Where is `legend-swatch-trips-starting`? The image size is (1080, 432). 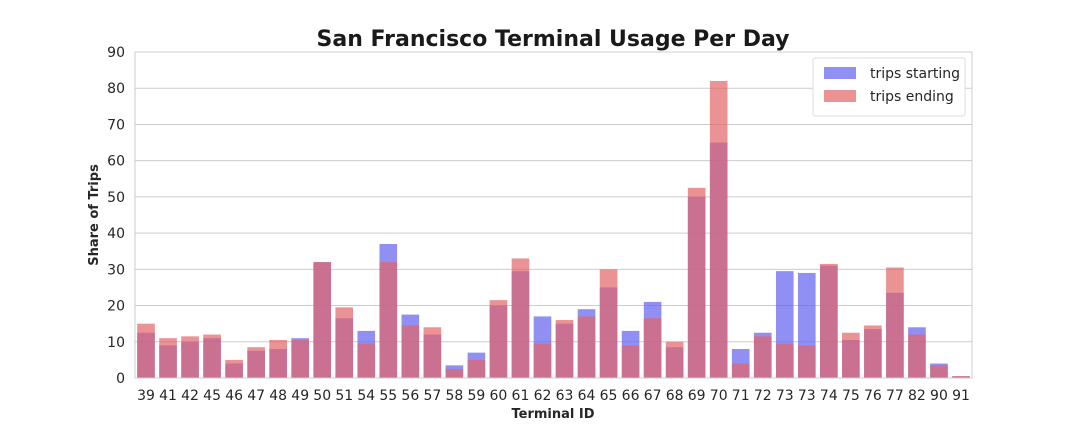
legend-swatch-trips-starting is located at coordinates (840, 73).